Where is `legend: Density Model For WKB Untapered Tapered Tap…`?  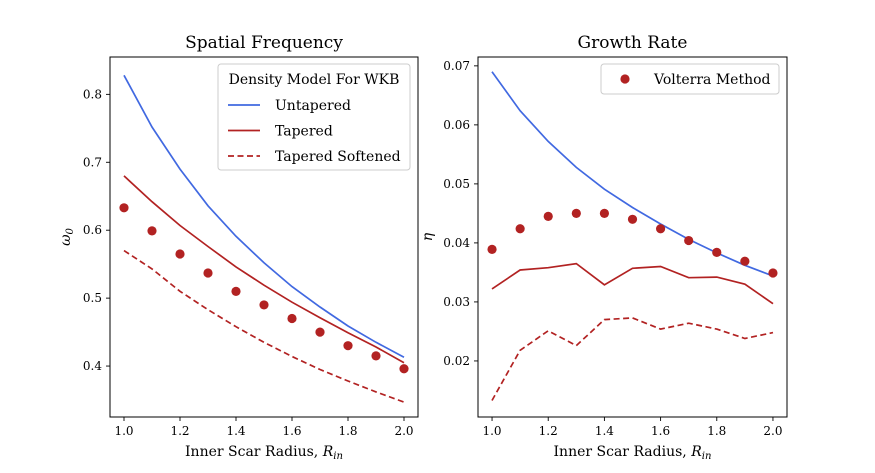 legend: Density Model For WKB Untapered Tapered Tap… is located at coordinates (314, 117).